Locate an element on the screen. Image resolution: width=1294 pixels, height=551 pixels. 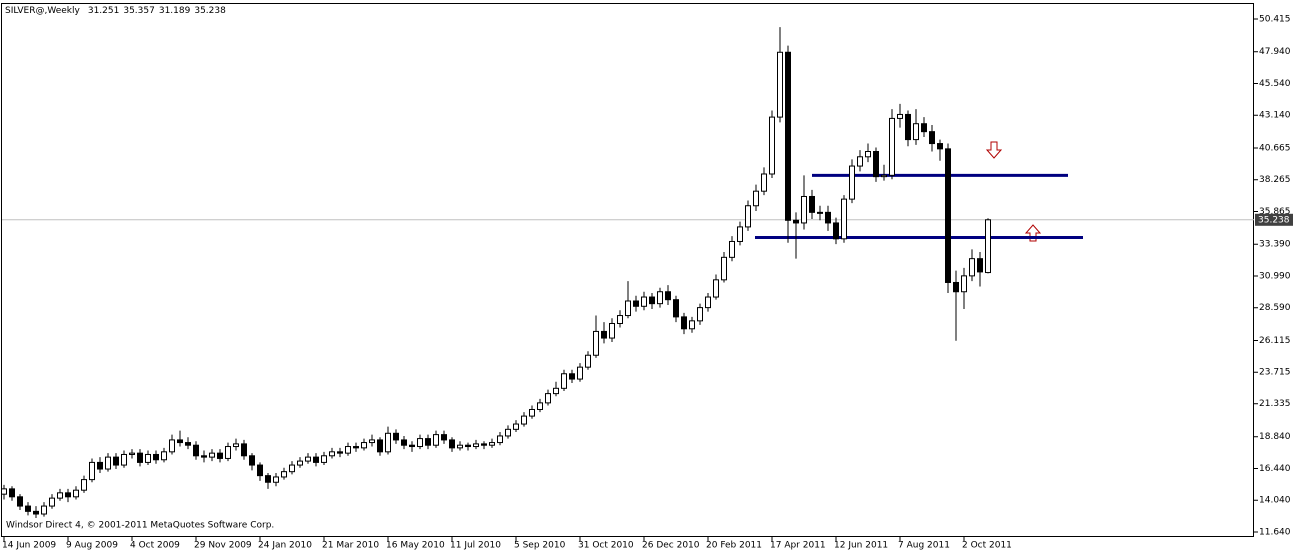
y-tick-label: 23.715 is located at coordinates (1275, 373).